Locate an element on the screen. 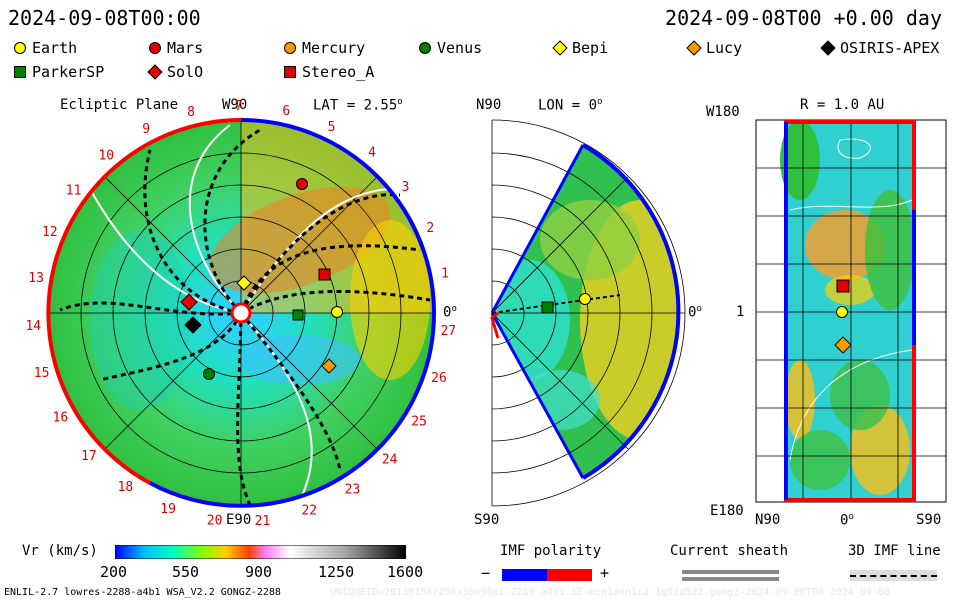  carrington-label-8: 8 is located at coordinates (191, 112).